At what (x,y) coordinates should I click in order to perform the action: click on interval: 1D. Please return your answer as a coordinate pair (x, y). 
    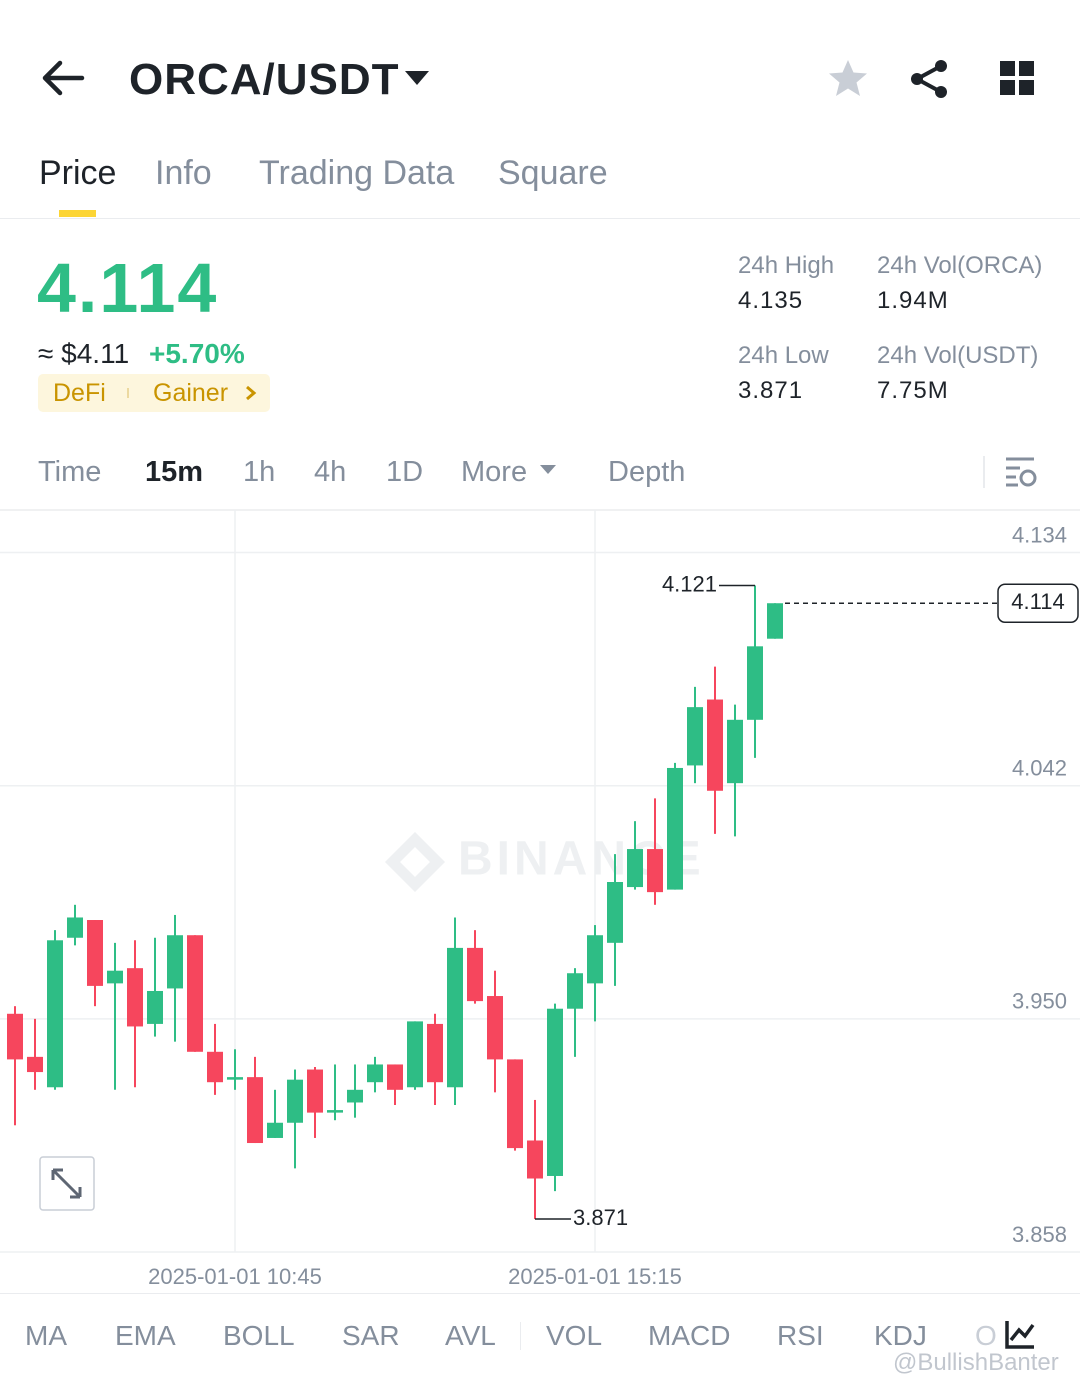
    Looking at the image, I should click on (405, 472).